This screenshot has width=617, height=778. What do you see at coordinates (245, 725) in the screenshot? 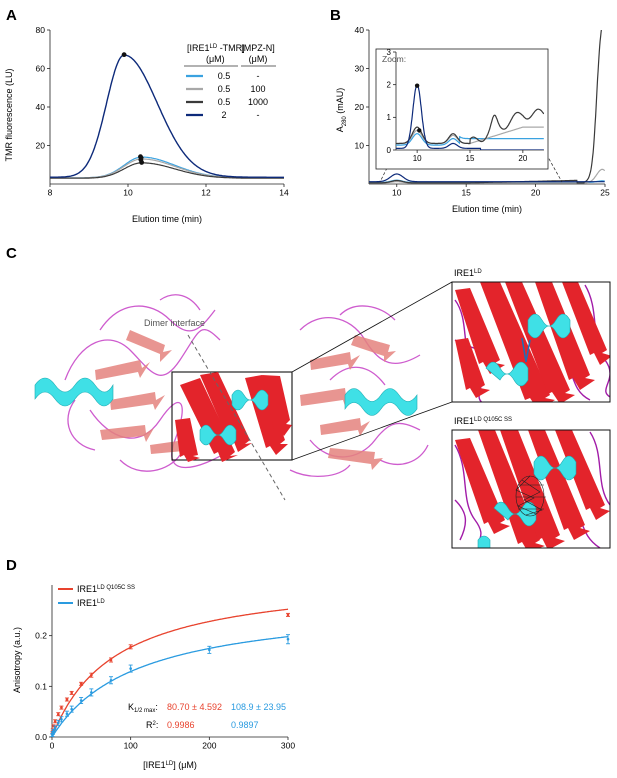
I see `r-squared-wildtype: 0.9897` at bounding box center [245, 725].